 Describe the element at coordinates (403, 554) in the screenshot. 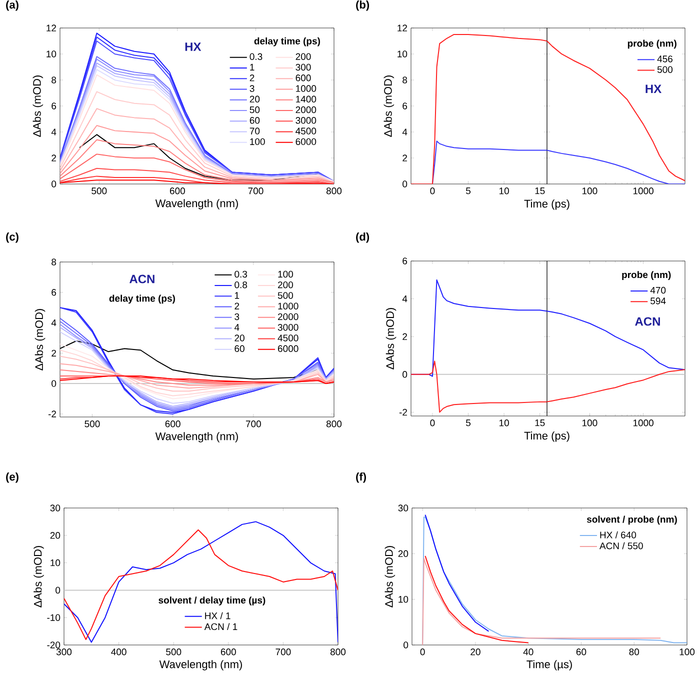

I see `y-tick-label: 20` at that location.